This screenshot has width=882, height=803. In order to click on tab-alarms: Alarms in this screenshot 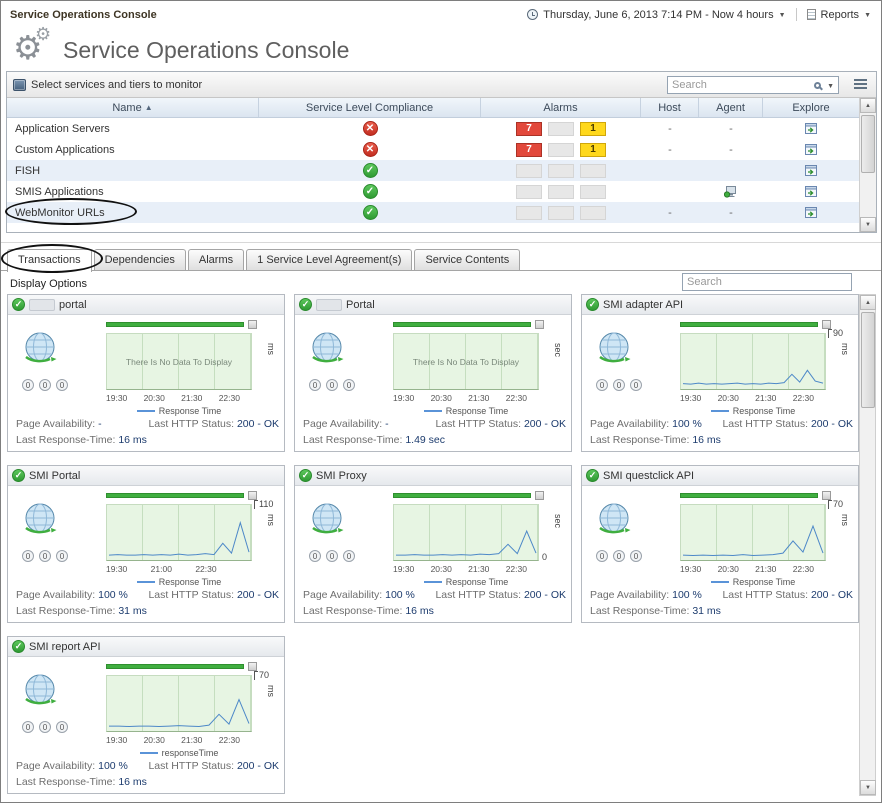, I will do `click(216, 259)`.